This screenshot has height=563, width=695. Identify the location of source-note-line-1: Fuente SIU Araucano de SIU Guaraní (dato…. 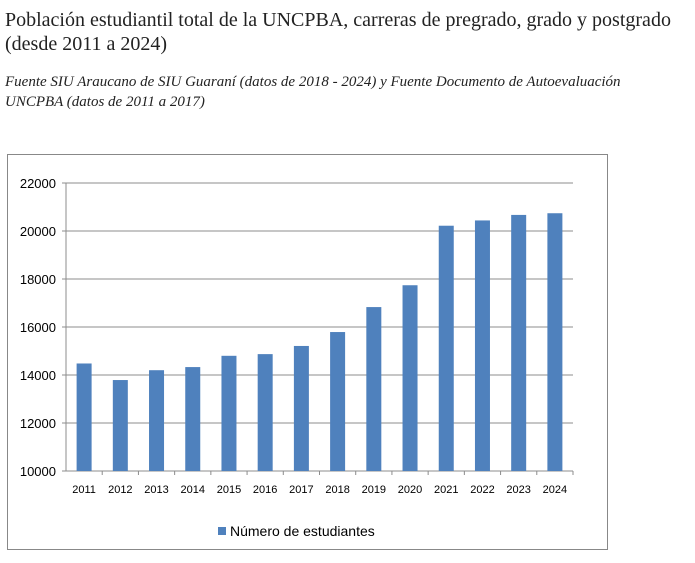
(313, 82).